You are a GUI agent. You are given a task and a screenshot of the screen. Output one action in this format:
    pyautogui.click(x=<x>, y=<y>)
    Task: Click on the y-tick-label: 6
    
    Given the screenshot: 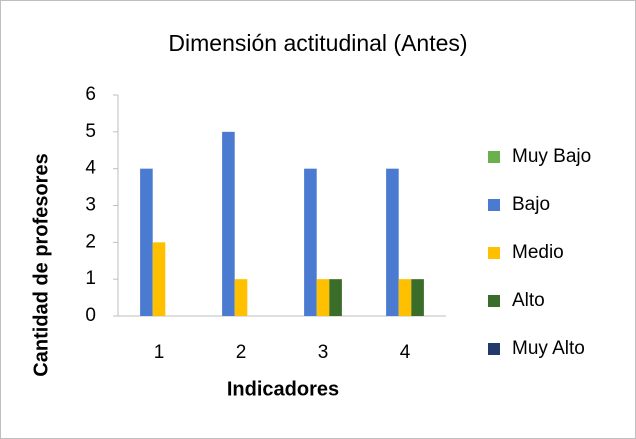 What is the action you would take?
    pyautogui.click(x=90, y=94)
    